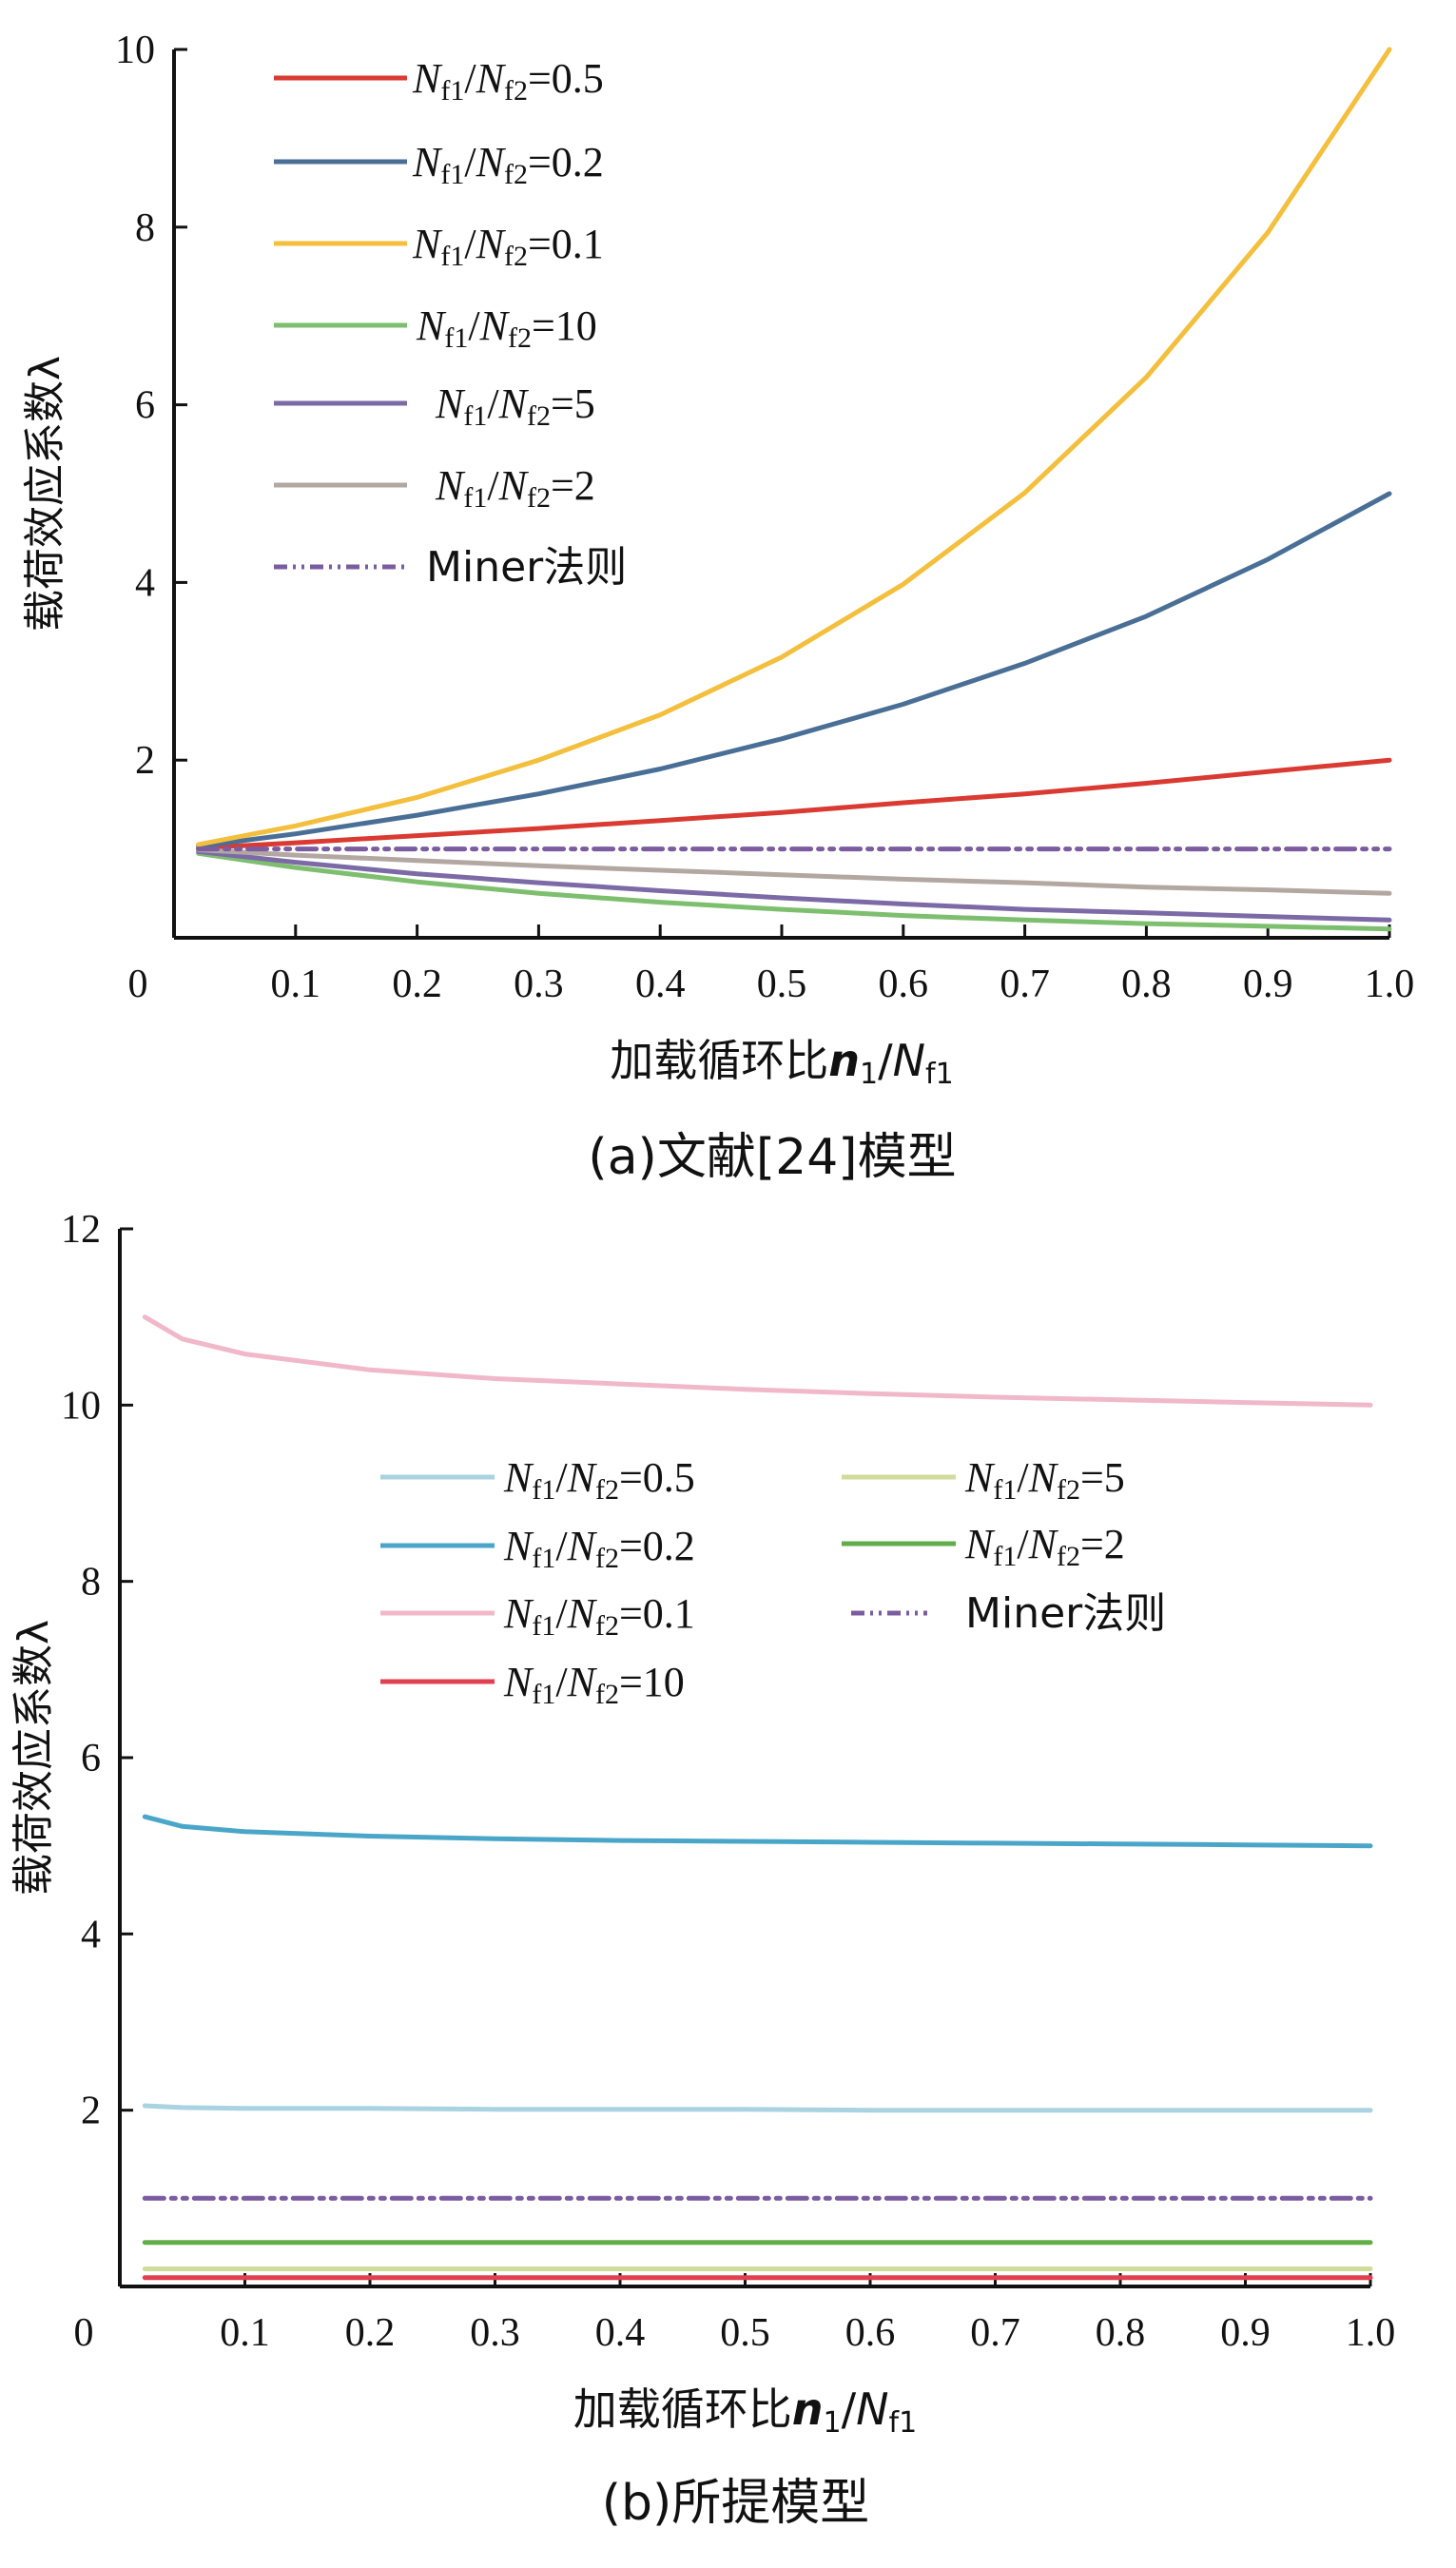 The image size is (1456, 2568). I want to click on chart-caption: (b)所提模型, so click(736, 2503).